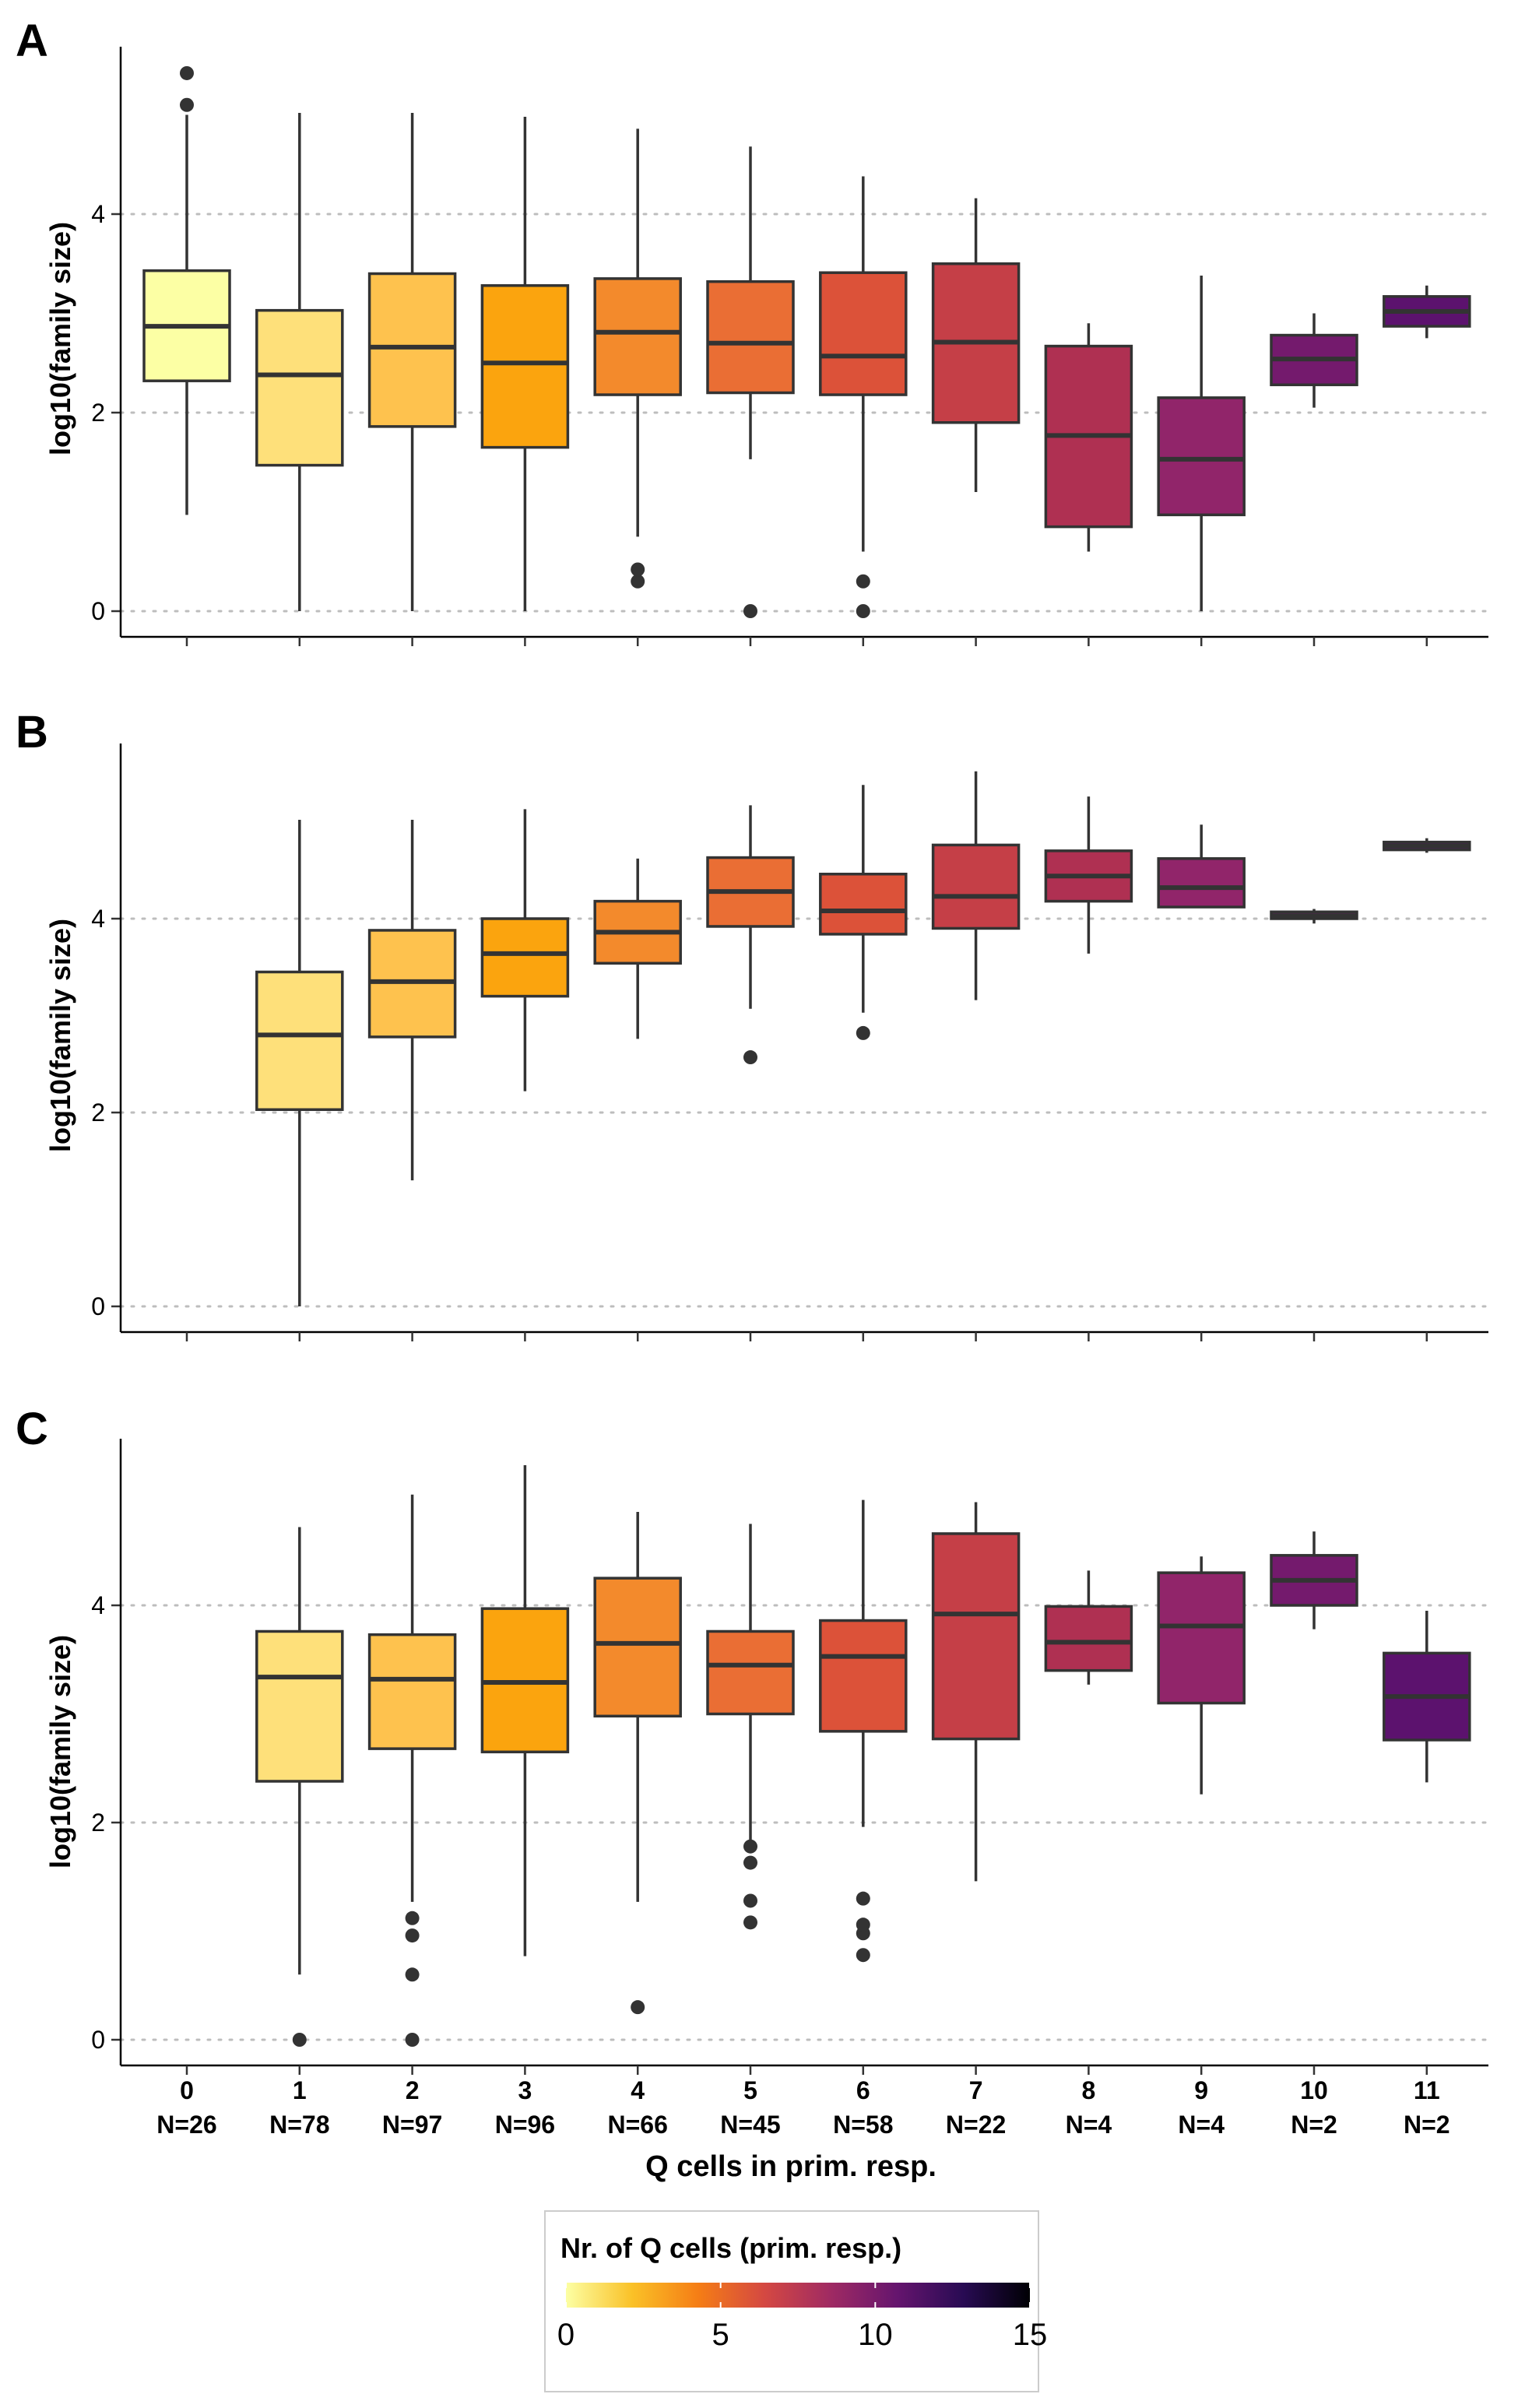 The image size is (1518, 2408). Describe the element at coordinates (186, 2125) in the screenshot. I see `x-count-label: N=26` at that location.